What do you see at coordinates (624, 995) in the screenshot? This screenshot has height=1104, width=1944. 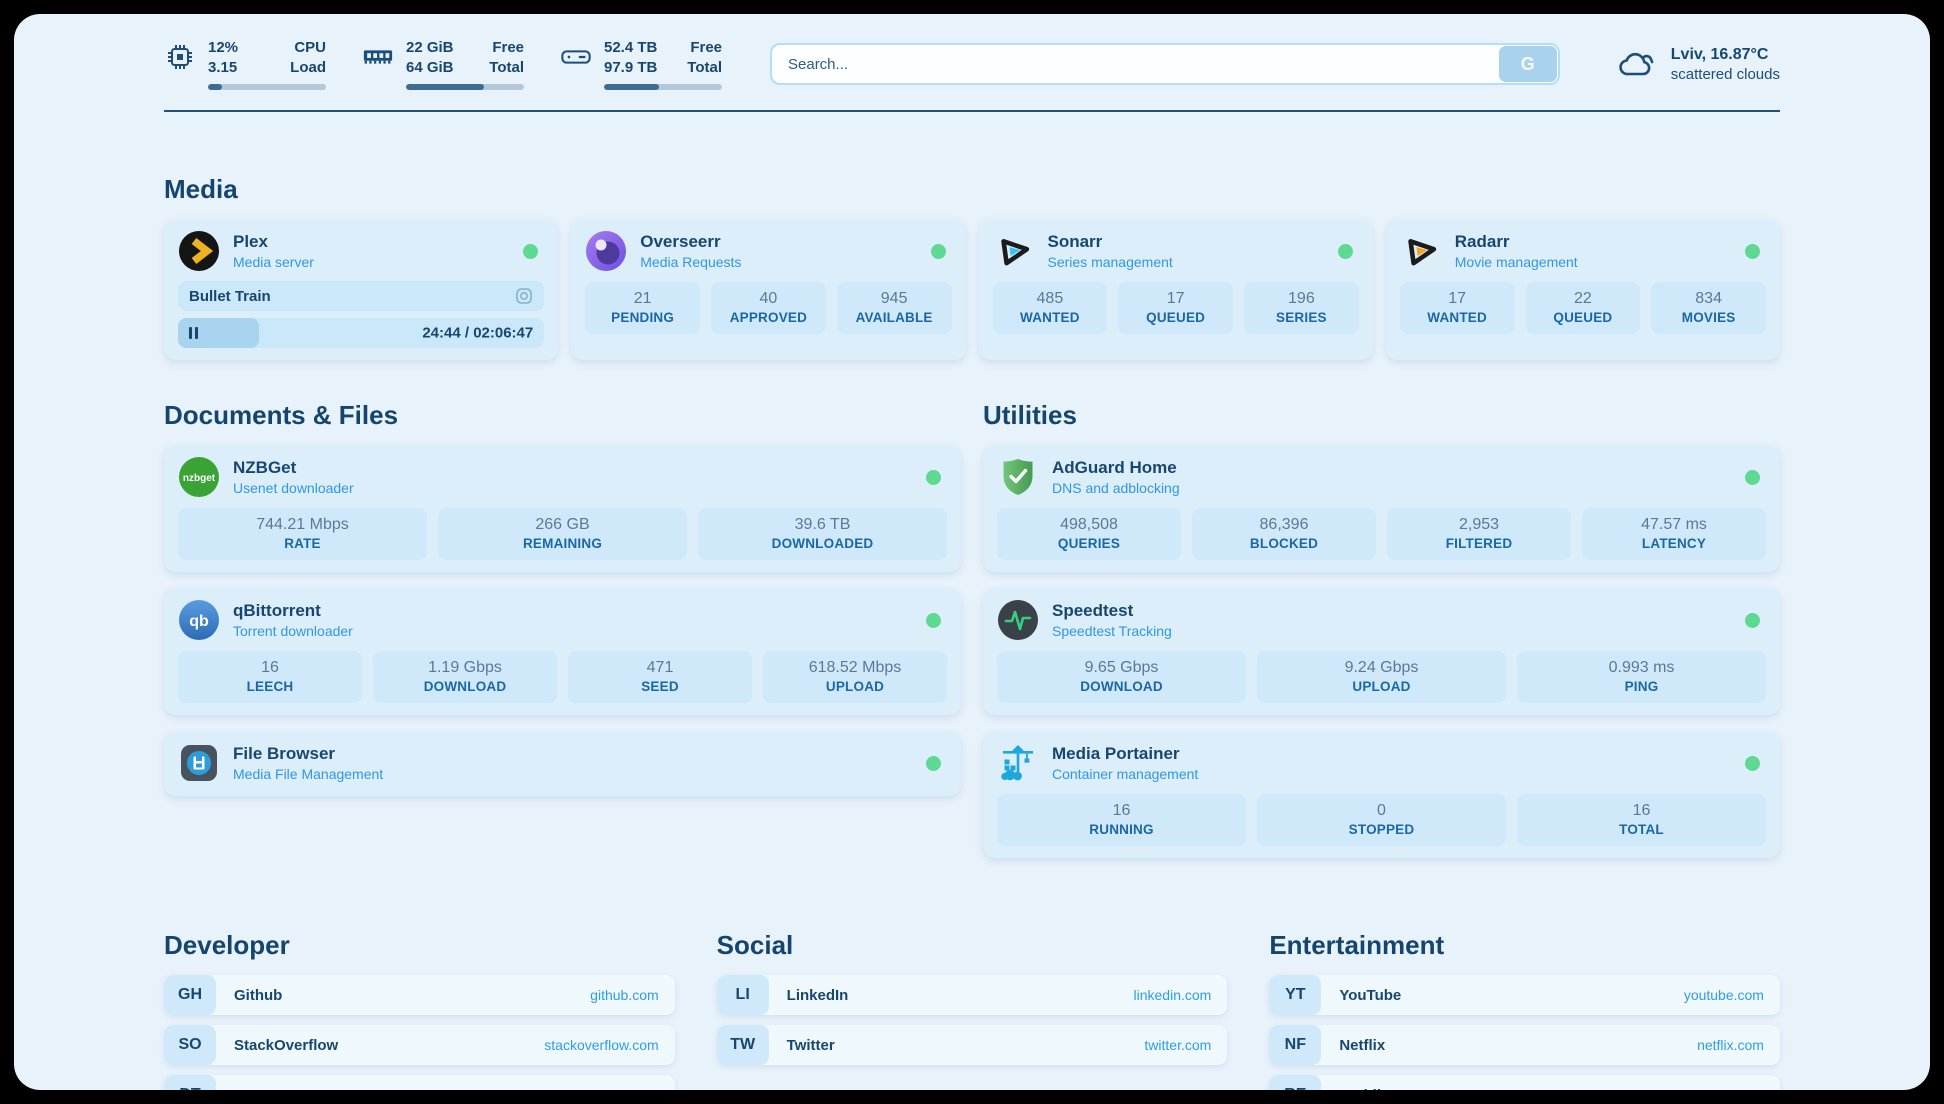 I see `link-url: github.com` at bounding box center [624, 995].